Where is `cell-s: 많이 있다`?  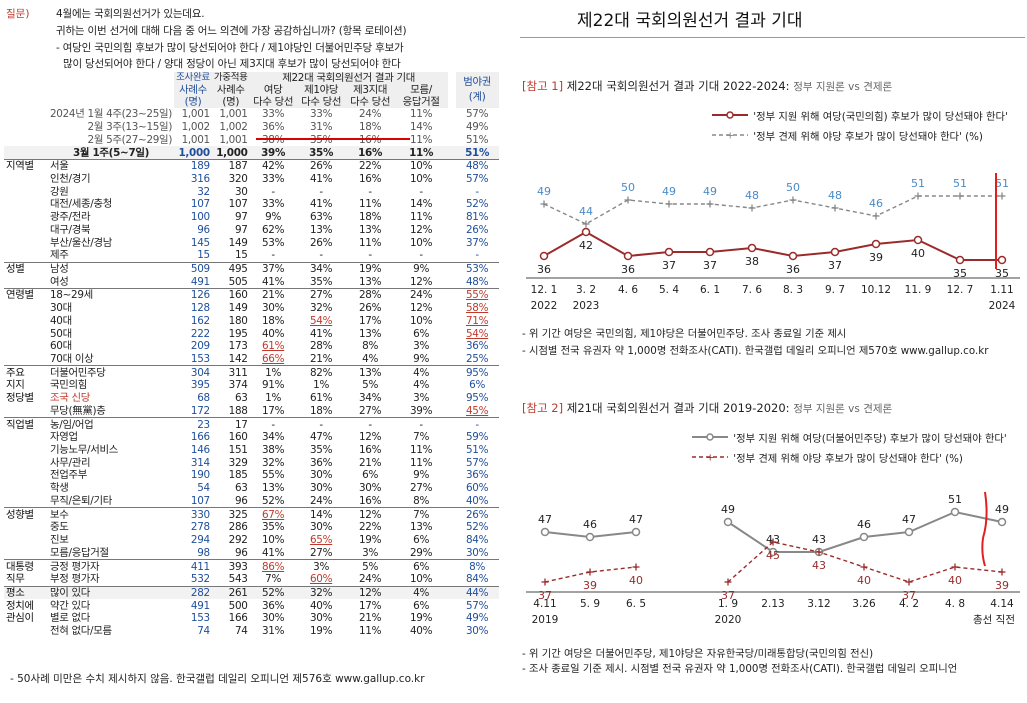 cell-s: 많이 있다 is located at coordinates (111, 592).